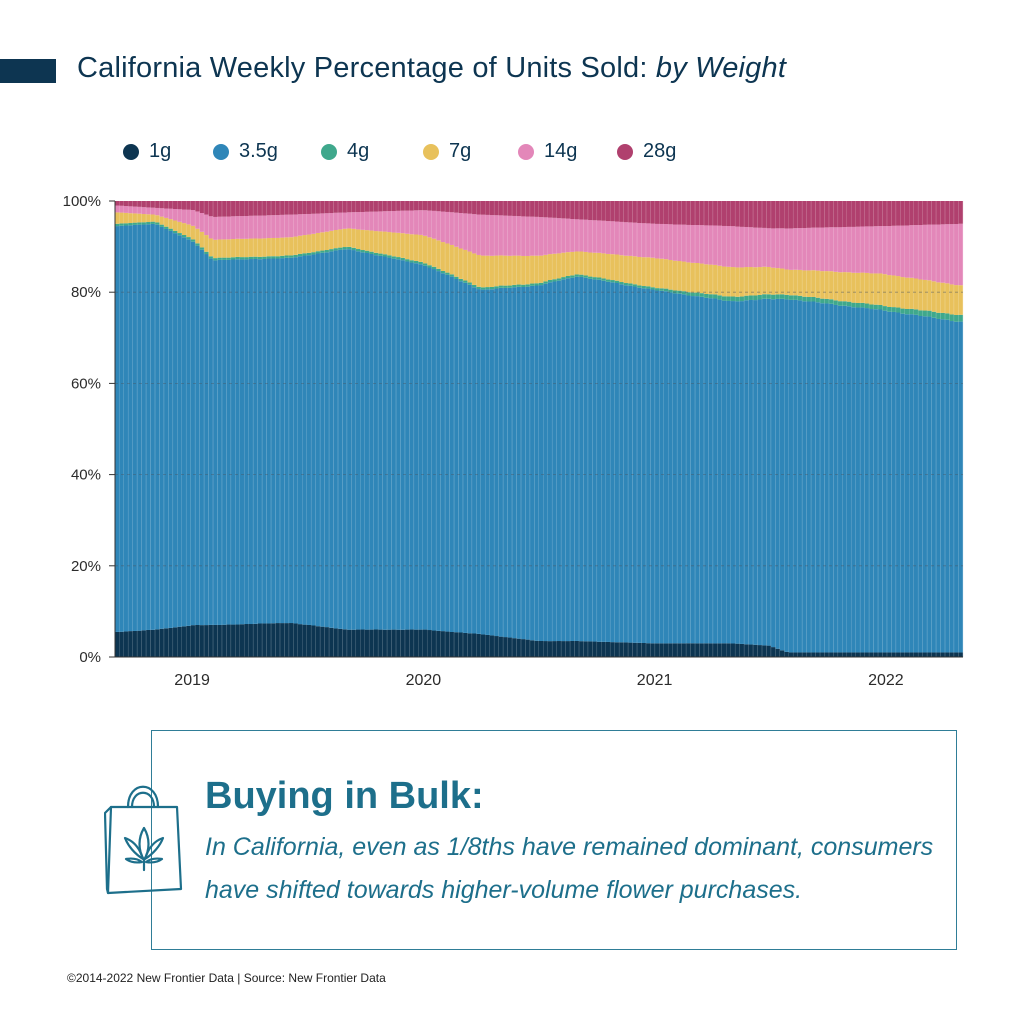 The width and height of the screenshot is (1025, 1025). Describe the element at coordinates (434, 643) in the screenshot. I see `bar-71-1g` at that location.